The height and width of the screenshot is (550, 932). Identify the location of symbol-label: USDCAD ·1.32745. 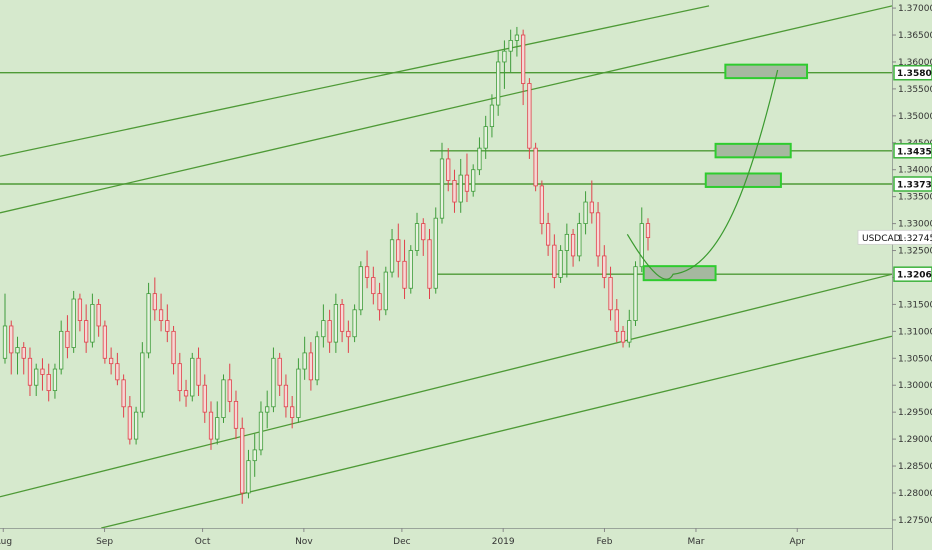
(894, 237).